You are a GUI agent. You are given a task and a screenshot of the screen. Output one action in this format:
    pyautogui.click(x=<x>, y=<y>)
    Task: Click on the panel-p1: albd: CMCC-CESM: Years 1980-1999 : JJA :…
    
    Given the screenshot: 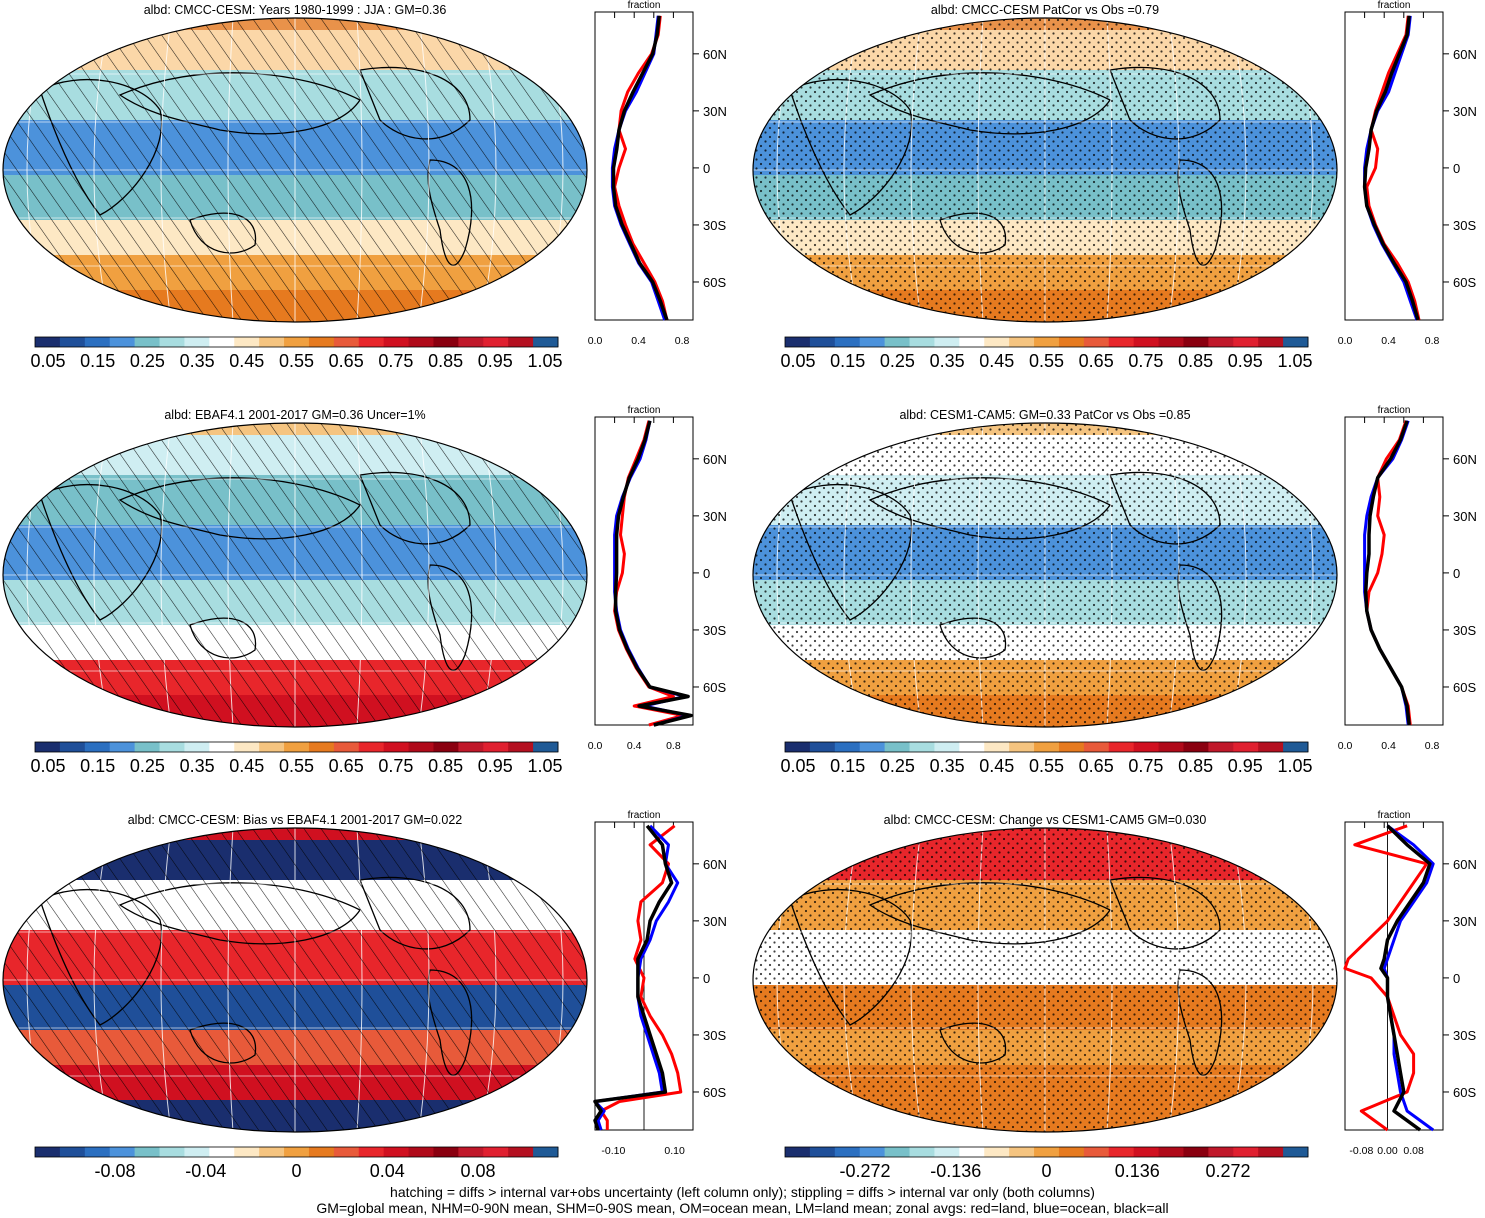 What is the action you would take?
    pyautogui.click(x=364, y=185)
    